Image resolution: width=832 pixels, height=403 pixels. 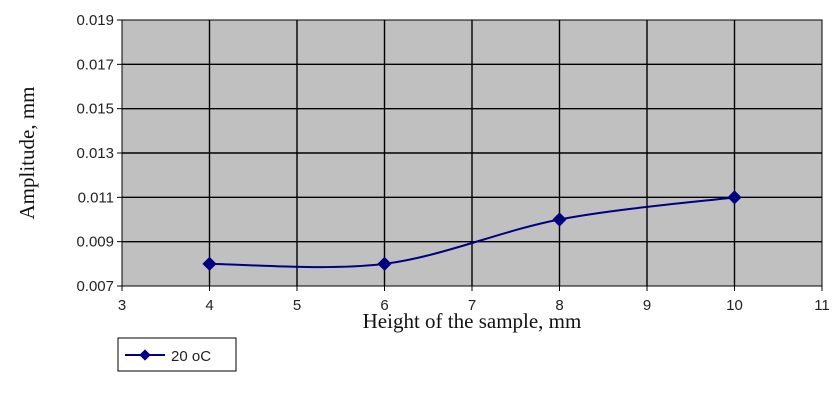 What do you see at coordinates (734, 305) in the screenshot?
I see `x-tick-label: 10` at bounding box center [734, 305].